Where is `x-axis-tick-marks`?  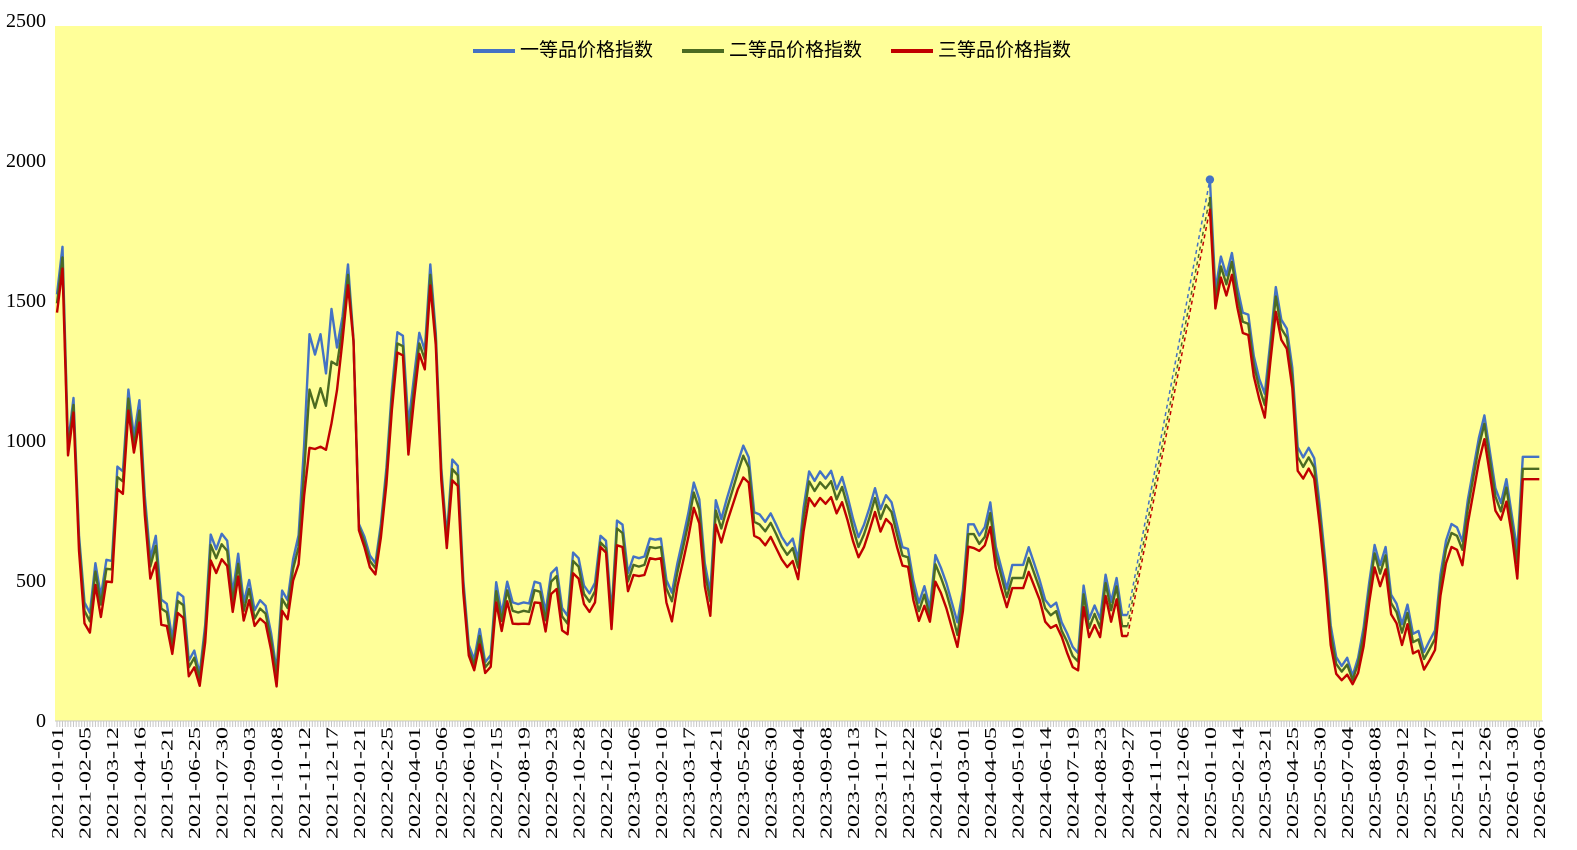
x-axis-tick-marks is located at coordinates (798, 724).